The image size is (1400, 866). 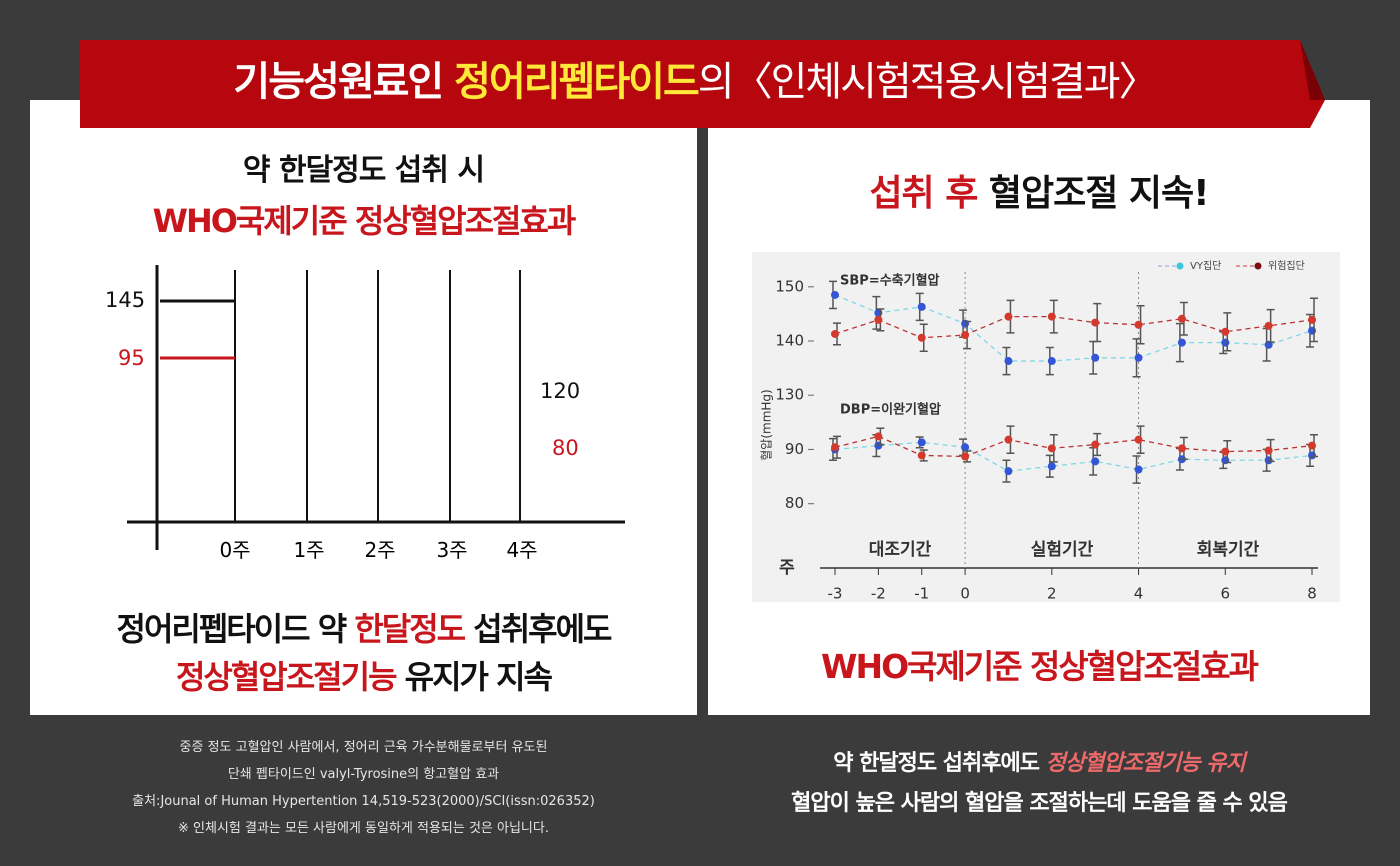 What do you see at coordinates (939, 763) in the screenshot?
I see `text: 약 한달정도 섭취후에도` at bounding box center [939, 763].